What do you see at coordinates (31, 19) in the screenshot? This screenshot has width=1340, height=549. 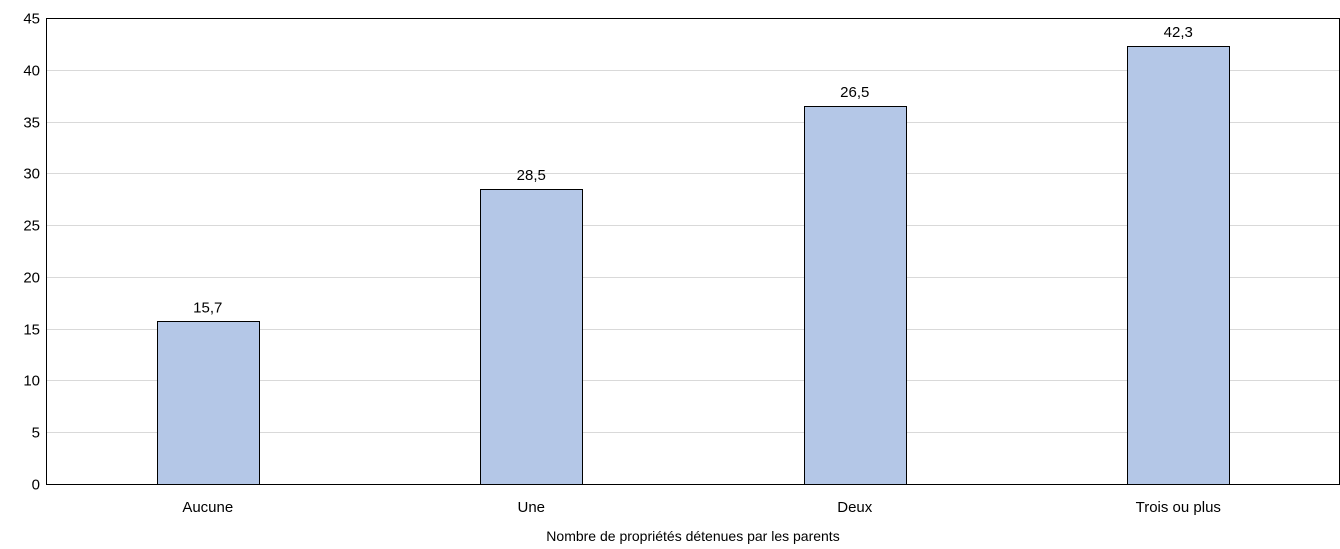 I see `y-tick-label: 45` at bounding box center [31, 19].